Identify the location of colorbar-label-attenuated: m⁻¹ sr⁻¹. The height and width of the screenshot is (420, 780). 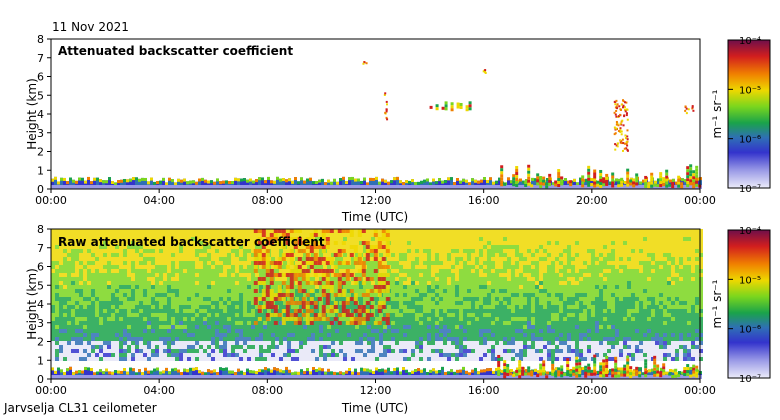
(717, 113).